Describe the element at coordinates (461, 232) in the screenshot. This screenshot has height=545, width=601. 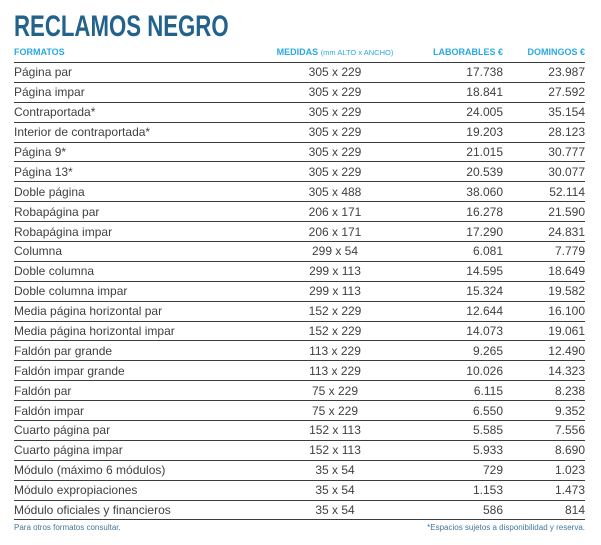
I see `cell-laborables: 17.290` at that location.